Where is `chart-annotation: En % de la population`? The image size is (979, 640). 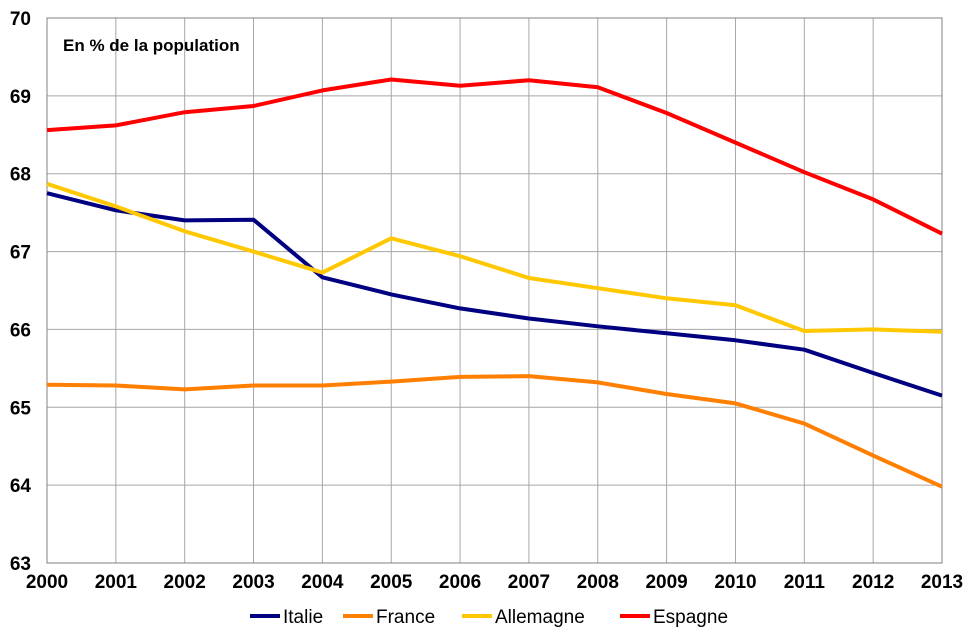
chart-annotation: En % de la population is located at coordinates (151, 45).